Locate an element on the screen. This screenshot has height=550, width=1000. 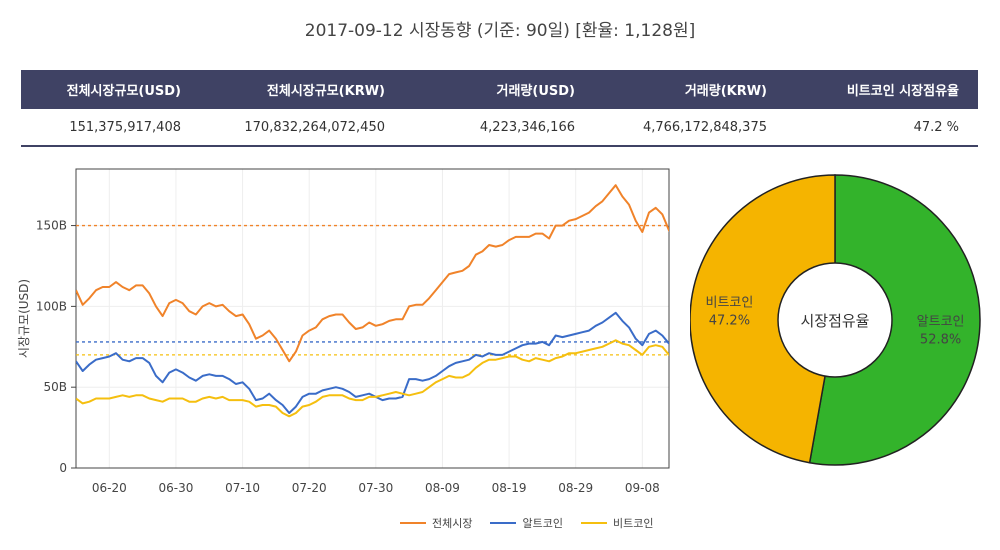
cell-volume-krw: 4,766,172,848,375 is located at coordinates (704, 127).